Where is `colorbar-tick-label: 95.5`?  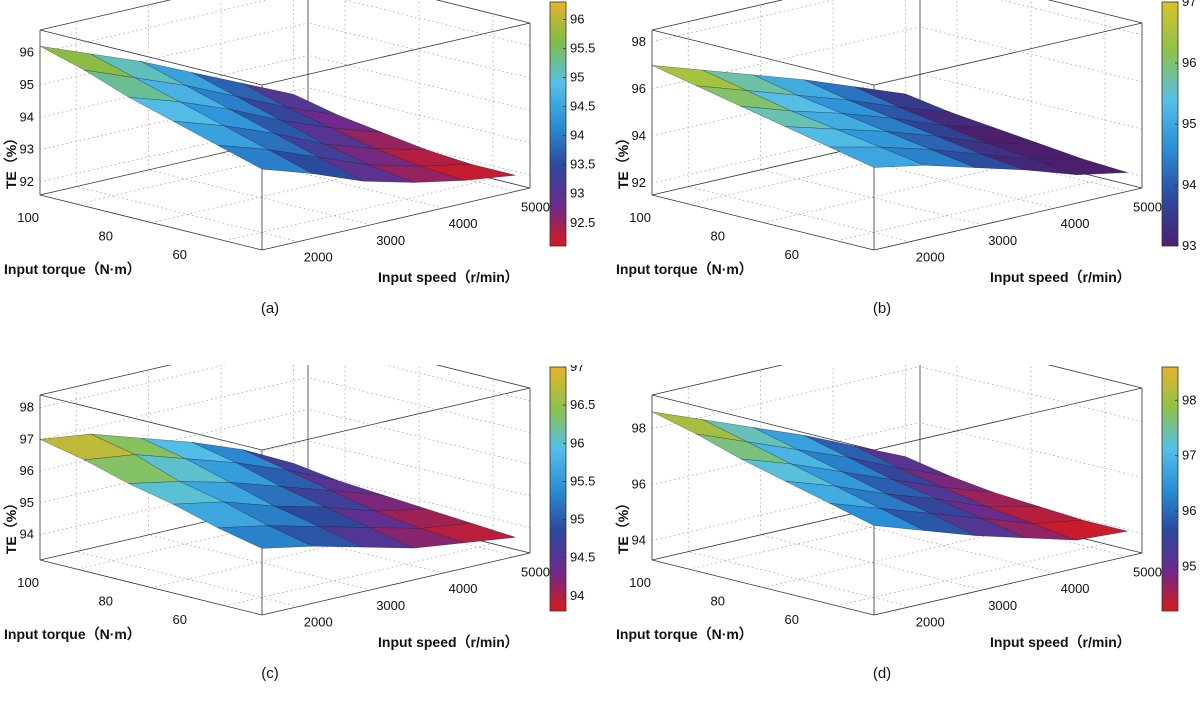 colorbar-tick-label: 95.5 is located at coordinates (582, 47).